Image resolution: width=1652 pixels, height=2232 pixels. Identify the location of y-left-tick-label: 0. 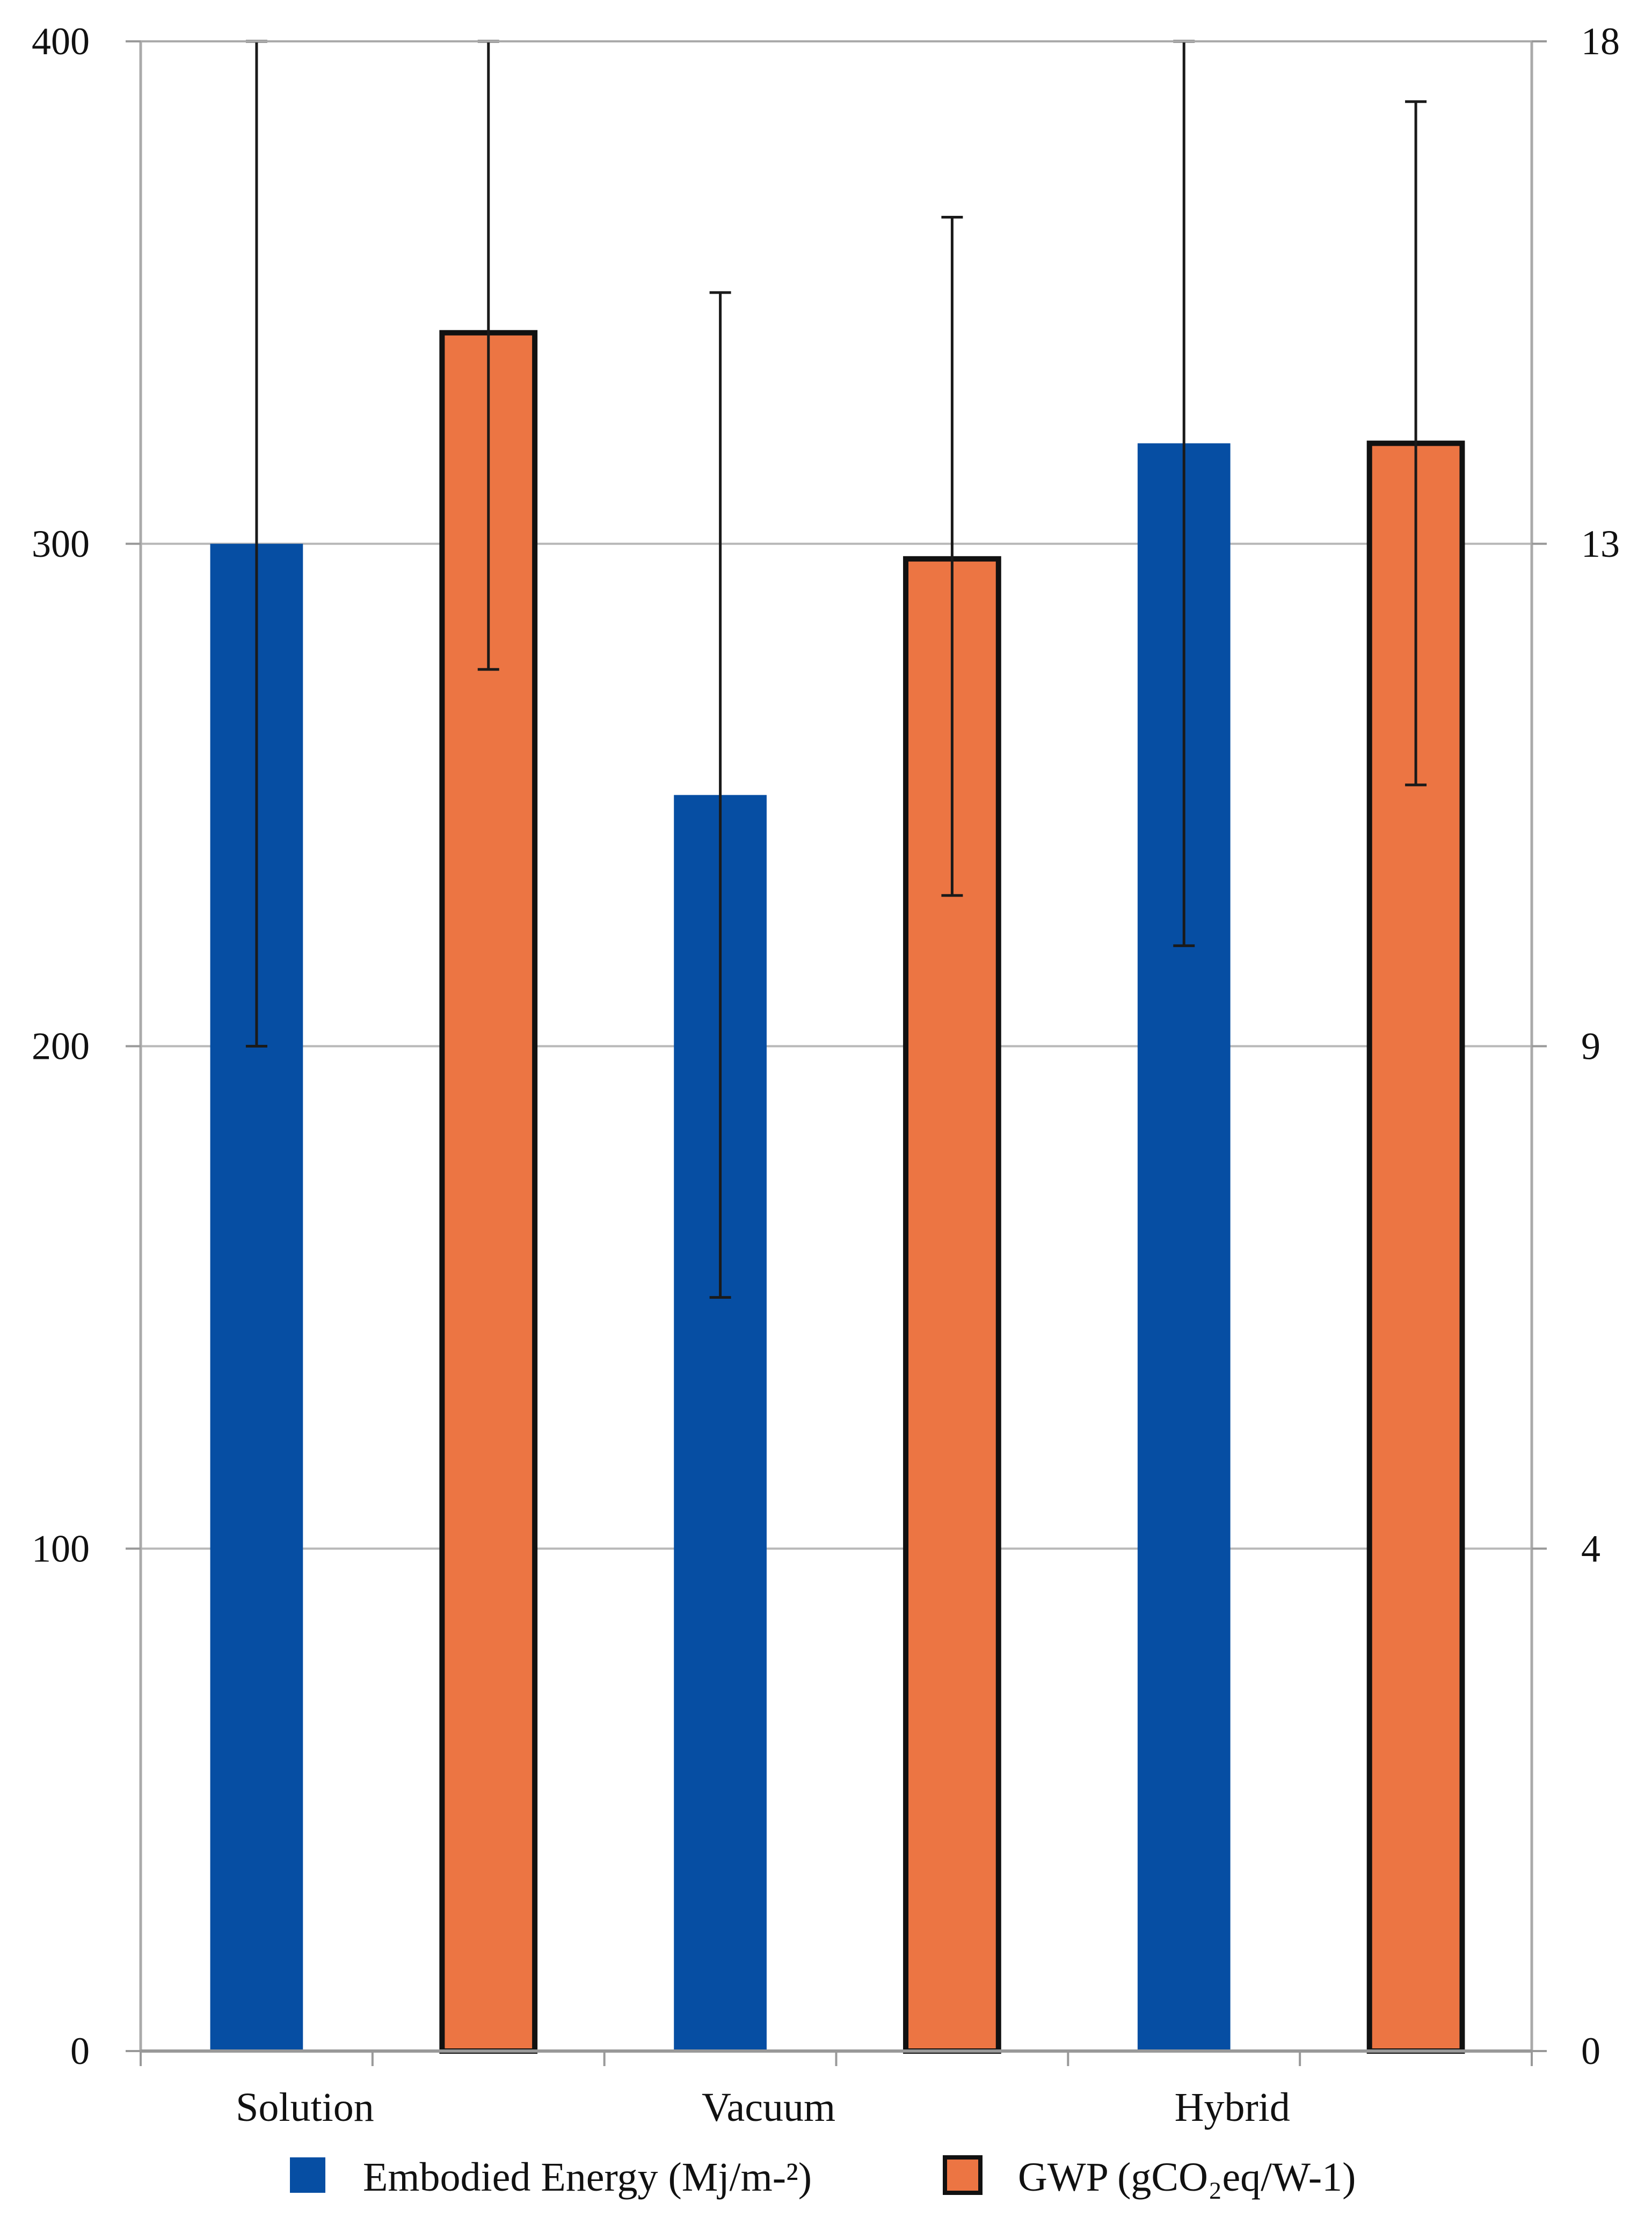
(80, 2051).